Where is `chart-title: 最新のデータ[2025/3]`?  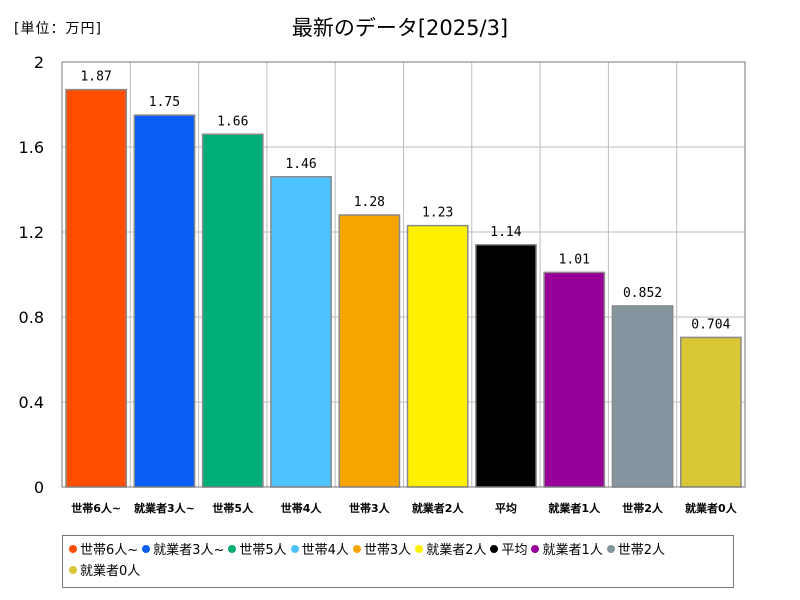
chart-title: 最新のデータ[2025/3] is located at coordinates (400, 28).